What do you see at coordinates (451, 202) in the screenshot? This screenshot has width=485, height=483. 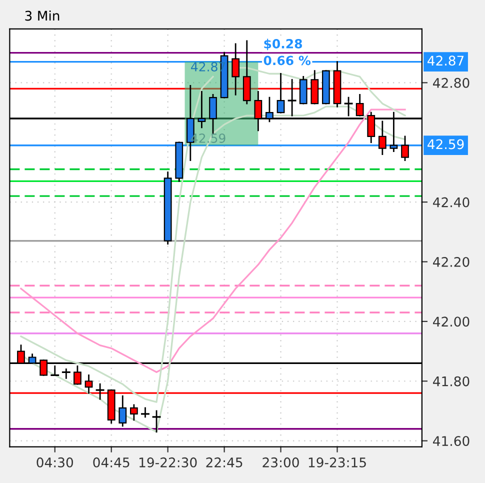 I see `y-tick-label: 42.40` at bounding box center [451, 202].